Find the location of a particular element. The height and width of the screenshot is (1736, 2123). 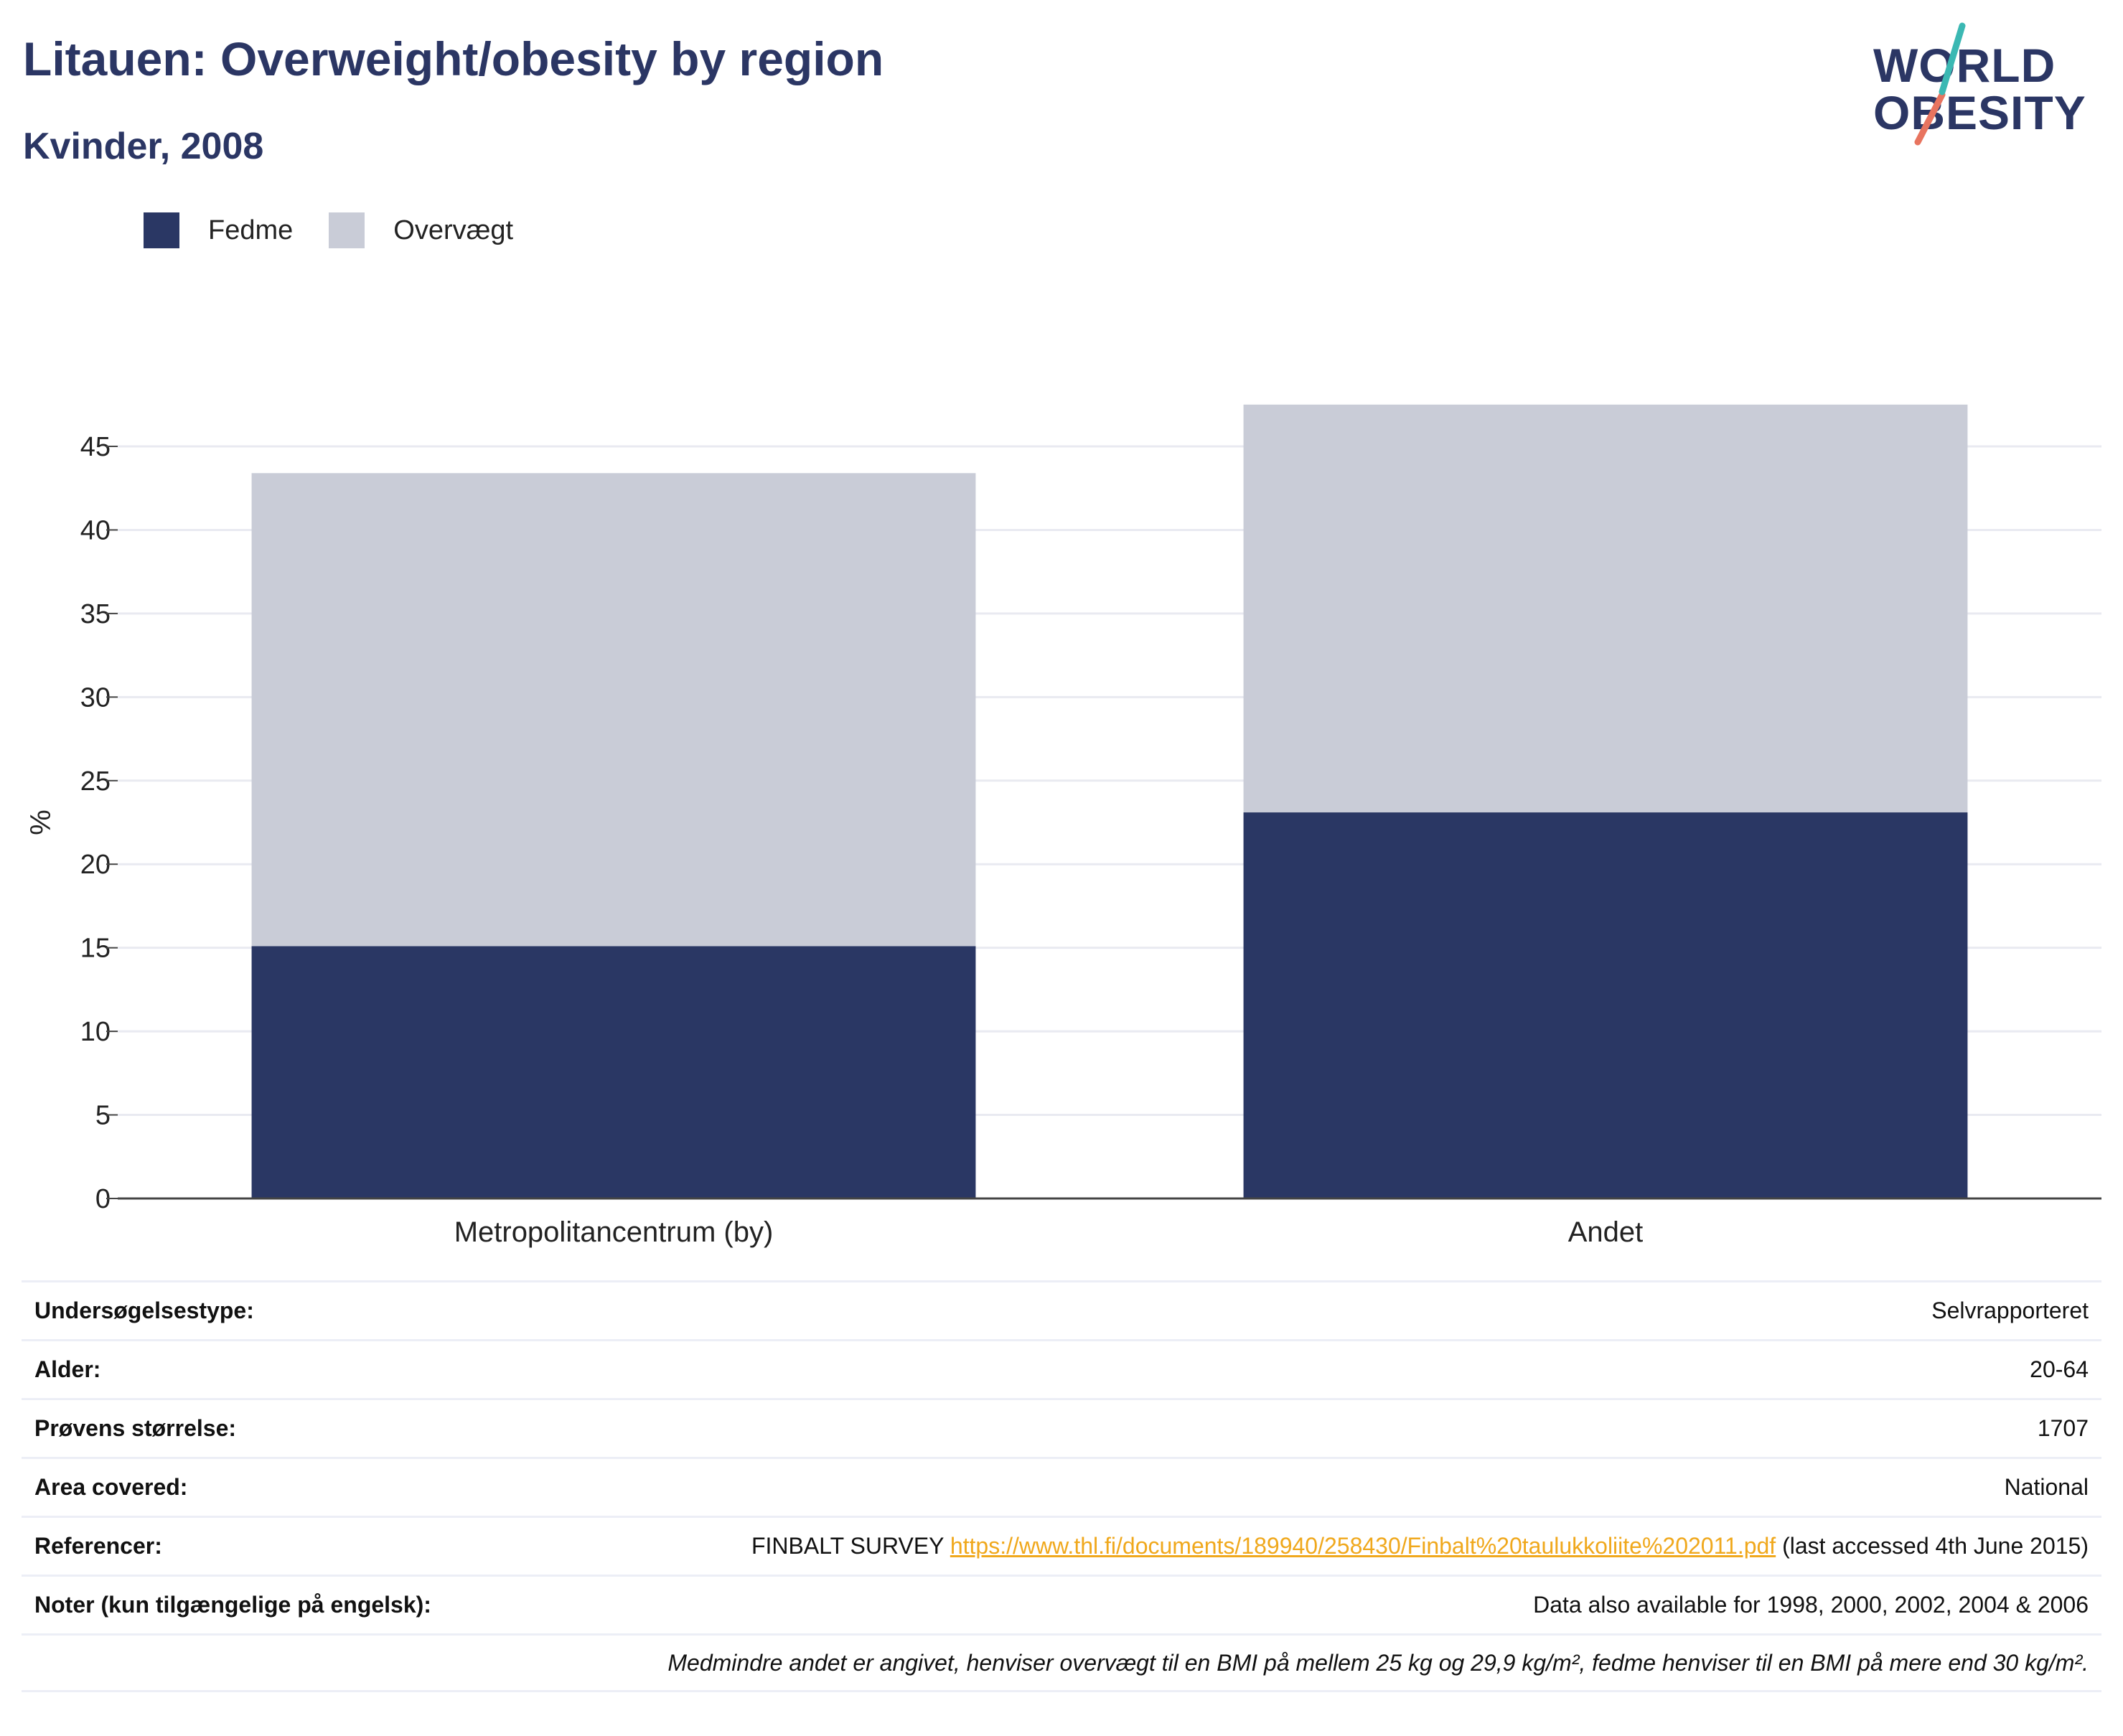

y-tick-label: 20 is located at coordinates (95, 865).